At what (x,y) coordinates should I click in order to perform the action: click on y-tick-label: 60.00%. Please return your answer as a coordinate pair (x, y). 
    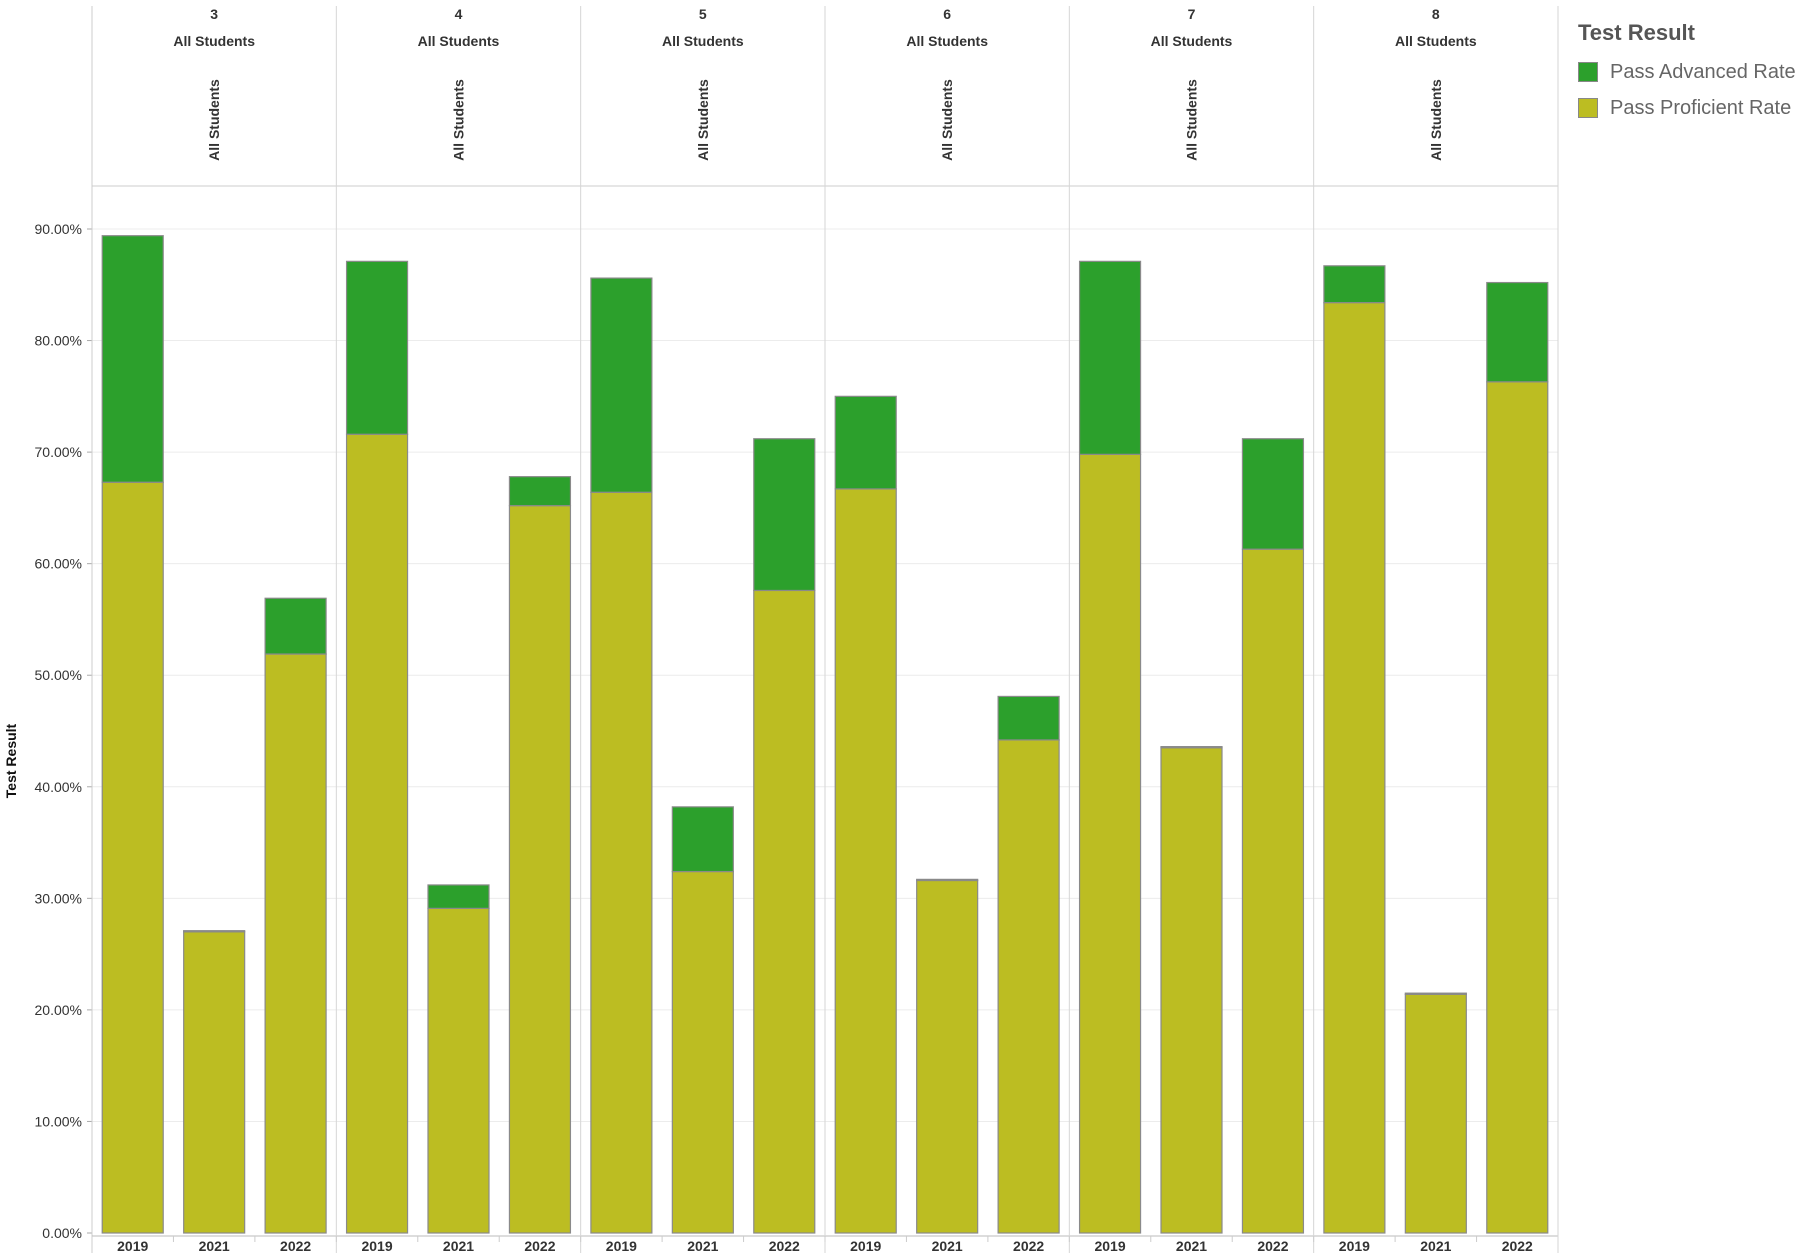
    Looking at the image, I should click on (58, 564).